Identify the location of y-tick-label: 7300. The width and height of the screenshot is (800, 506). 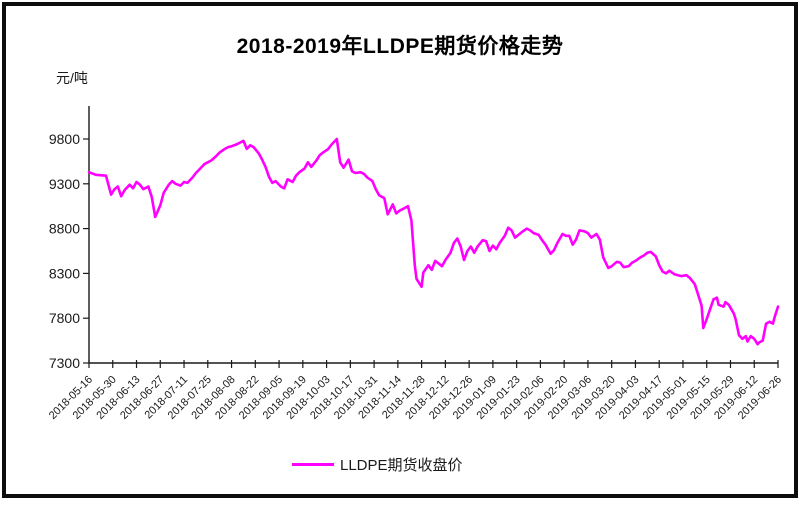
(64, 363).